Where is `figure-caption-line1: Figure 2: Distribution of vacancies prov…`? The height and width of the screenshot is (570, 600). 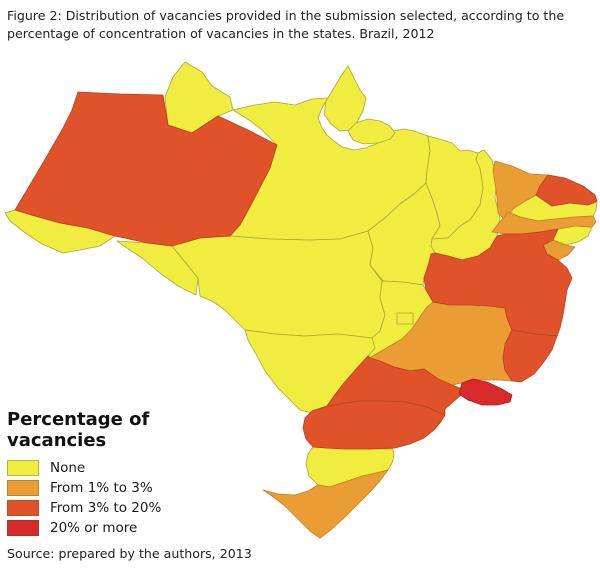 figure-caption-line1: Figure 2: Distribution of vacancies prov… is located at coordinates (286, 15).